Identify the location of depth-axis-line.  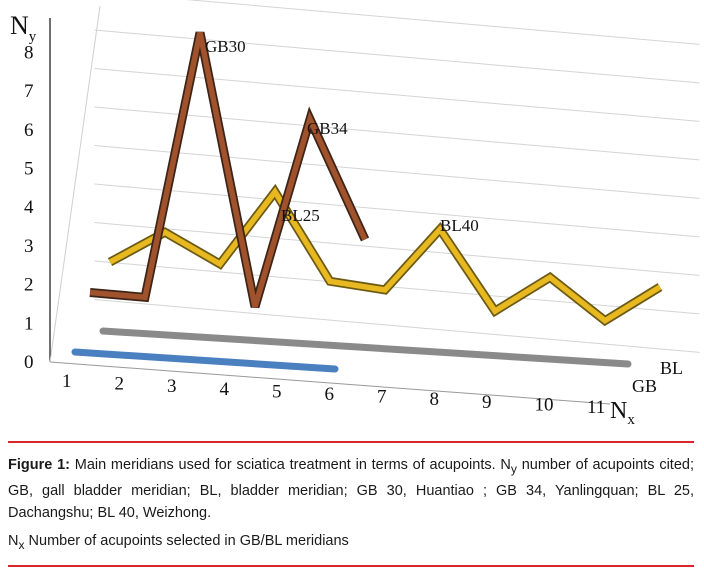
(75, 184).